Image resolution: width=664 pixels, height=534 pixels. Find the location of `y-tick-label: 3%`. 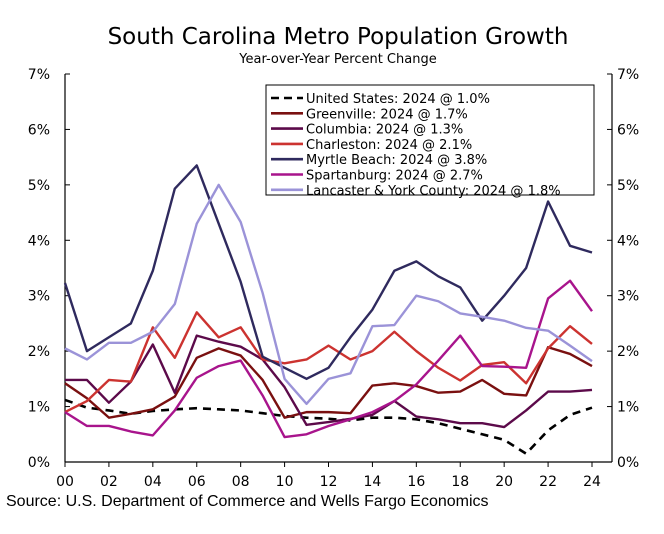

y-tick-label: 3% is located at coordinates (39, 297).